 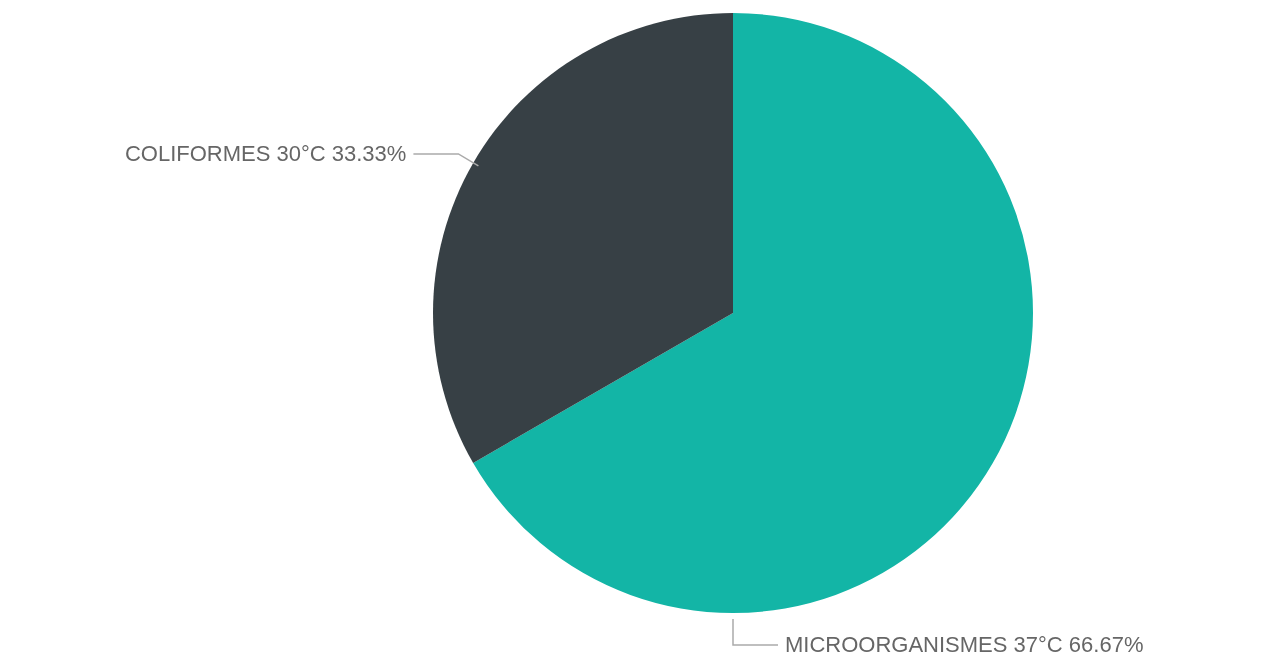 I want to click on slice-label: MICROORGANISMES 37°C 66.67%, so click(x=964, y=644).